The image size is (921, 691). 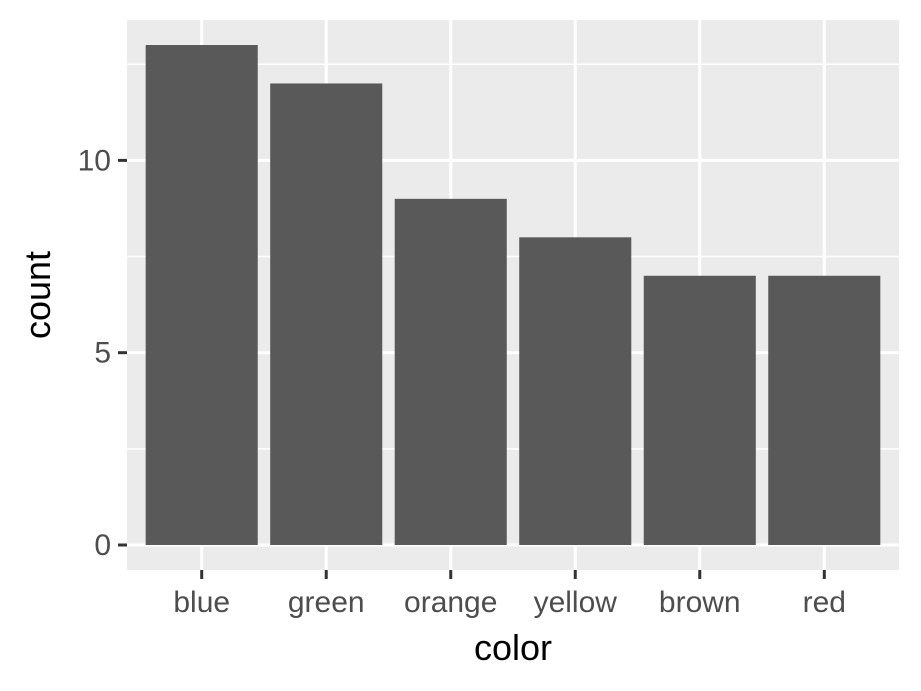 I want to click on bar-blue, so click(x=201, y=295).